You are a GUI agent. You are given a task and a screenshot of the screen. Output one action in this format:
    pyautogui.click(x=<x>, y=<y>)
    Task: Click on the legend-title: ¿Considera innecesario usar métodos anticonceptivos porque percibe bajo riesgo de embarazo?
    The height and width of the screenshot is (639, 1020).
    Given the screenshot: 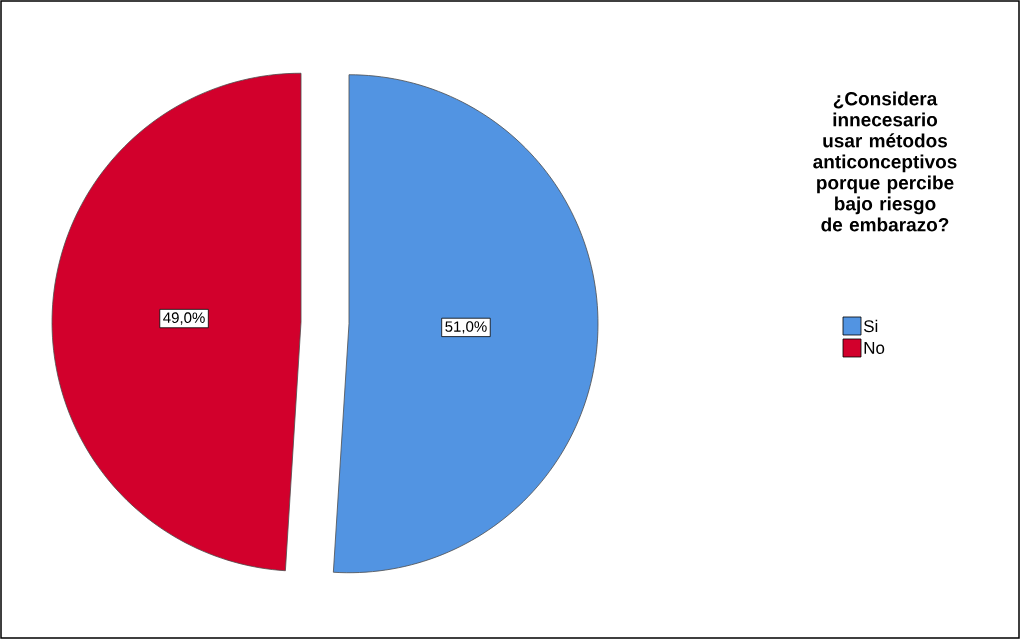 What is the action you would take?
    pyautogui.click(x=885, y=161)
    